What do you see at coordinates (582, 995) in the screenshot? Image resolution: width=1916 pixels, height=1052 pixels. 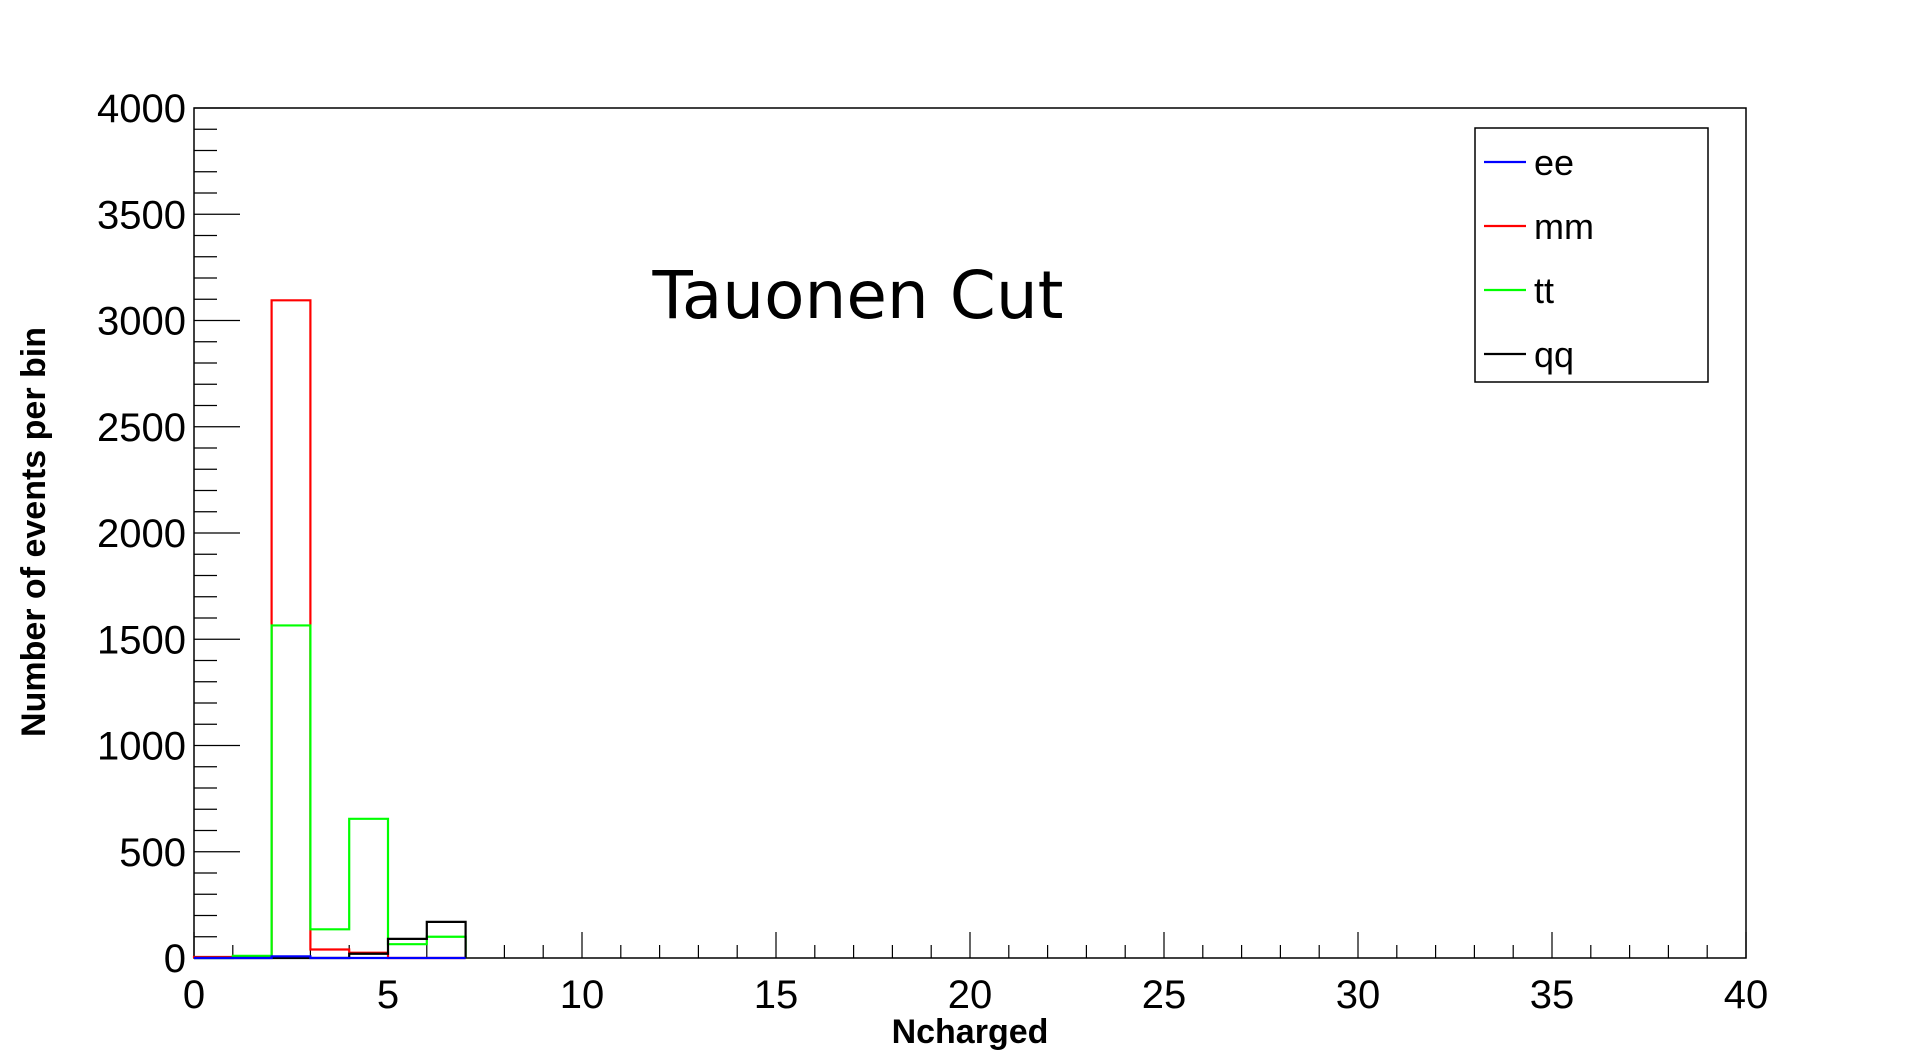 I see `x-tick-label: 10` at bounding box center [582, 995].